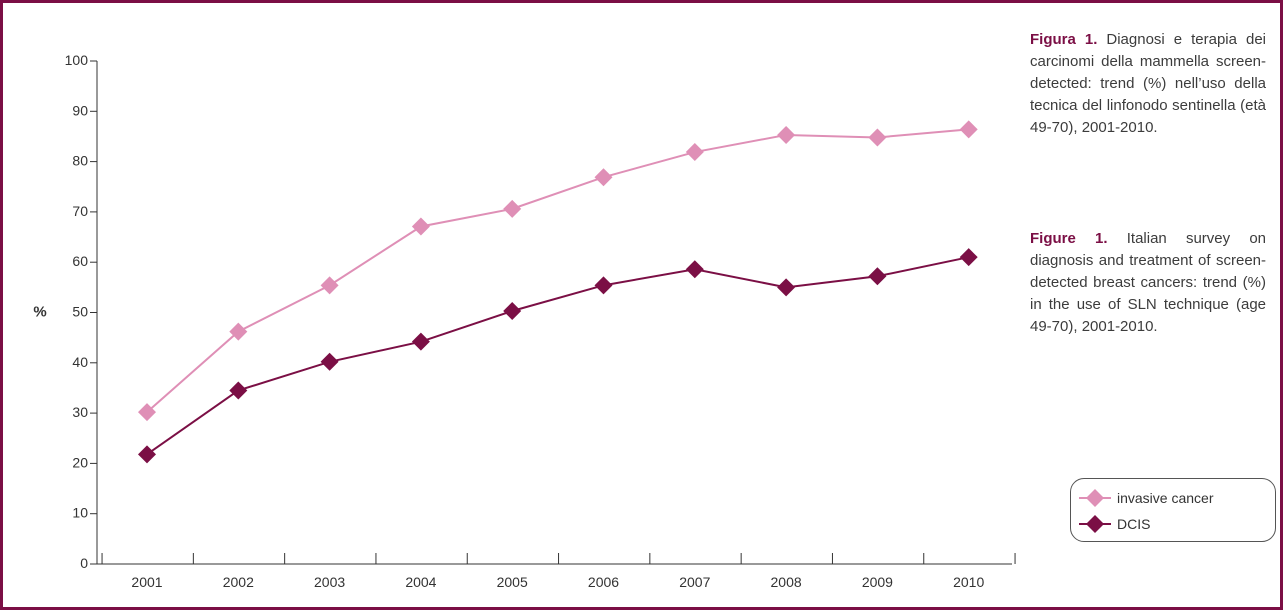 The width and height of the screenshot is (1283, 610). What do you see at coordinates (1134, 524) in the screenshot?
I see `legend-label-dcis: DCIS` at bounding box center [1134, 524].